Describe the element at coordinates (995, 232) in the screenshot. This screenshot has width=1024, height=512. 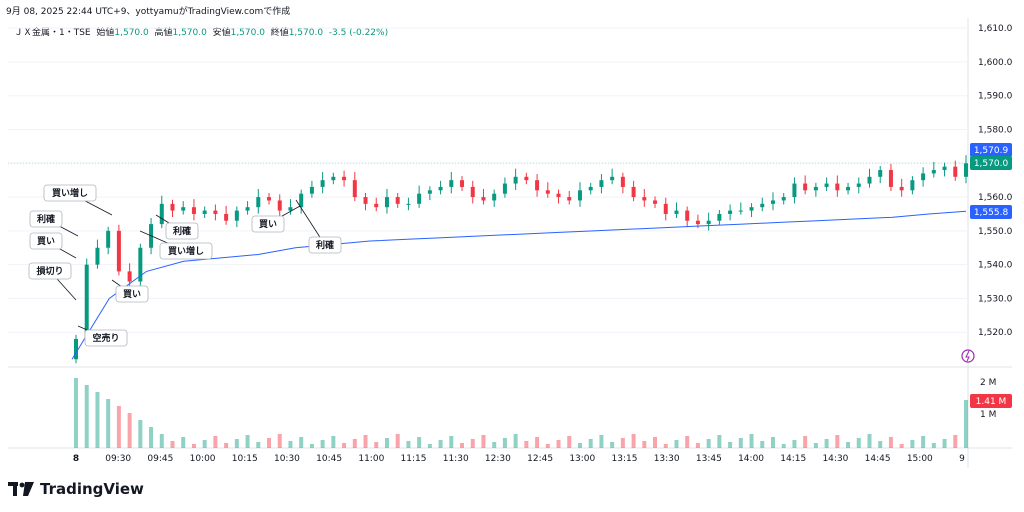
I see `price-tick-label: 1,550.0` at that location.